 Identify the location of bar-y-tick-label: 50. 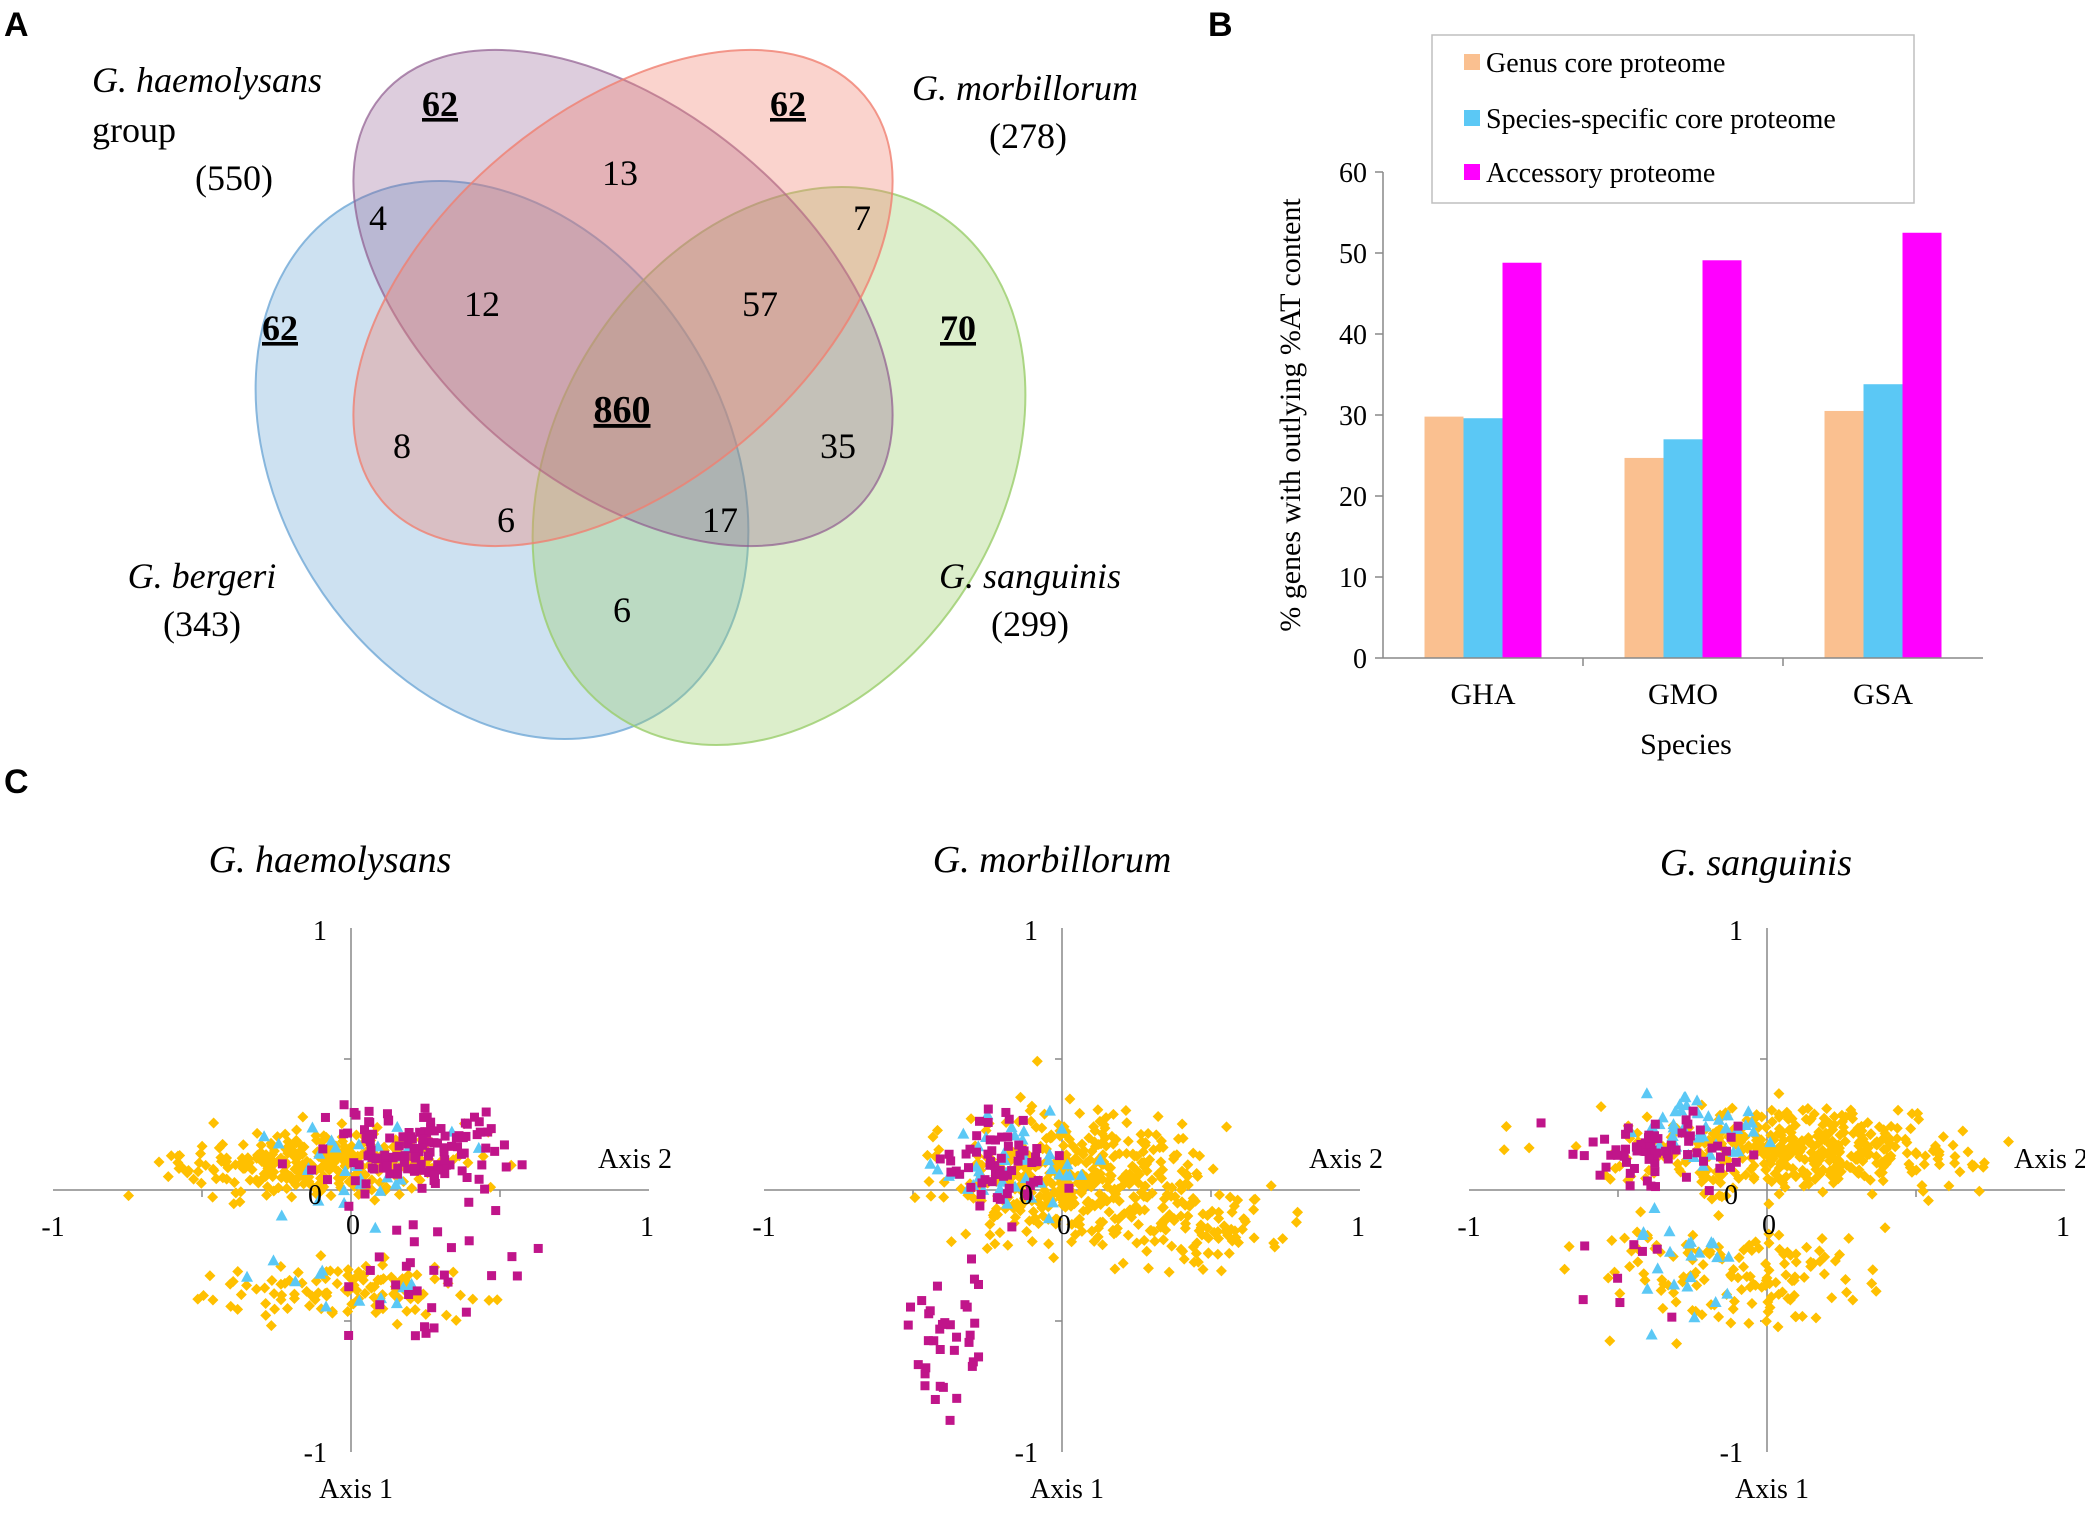
(1353, 254).